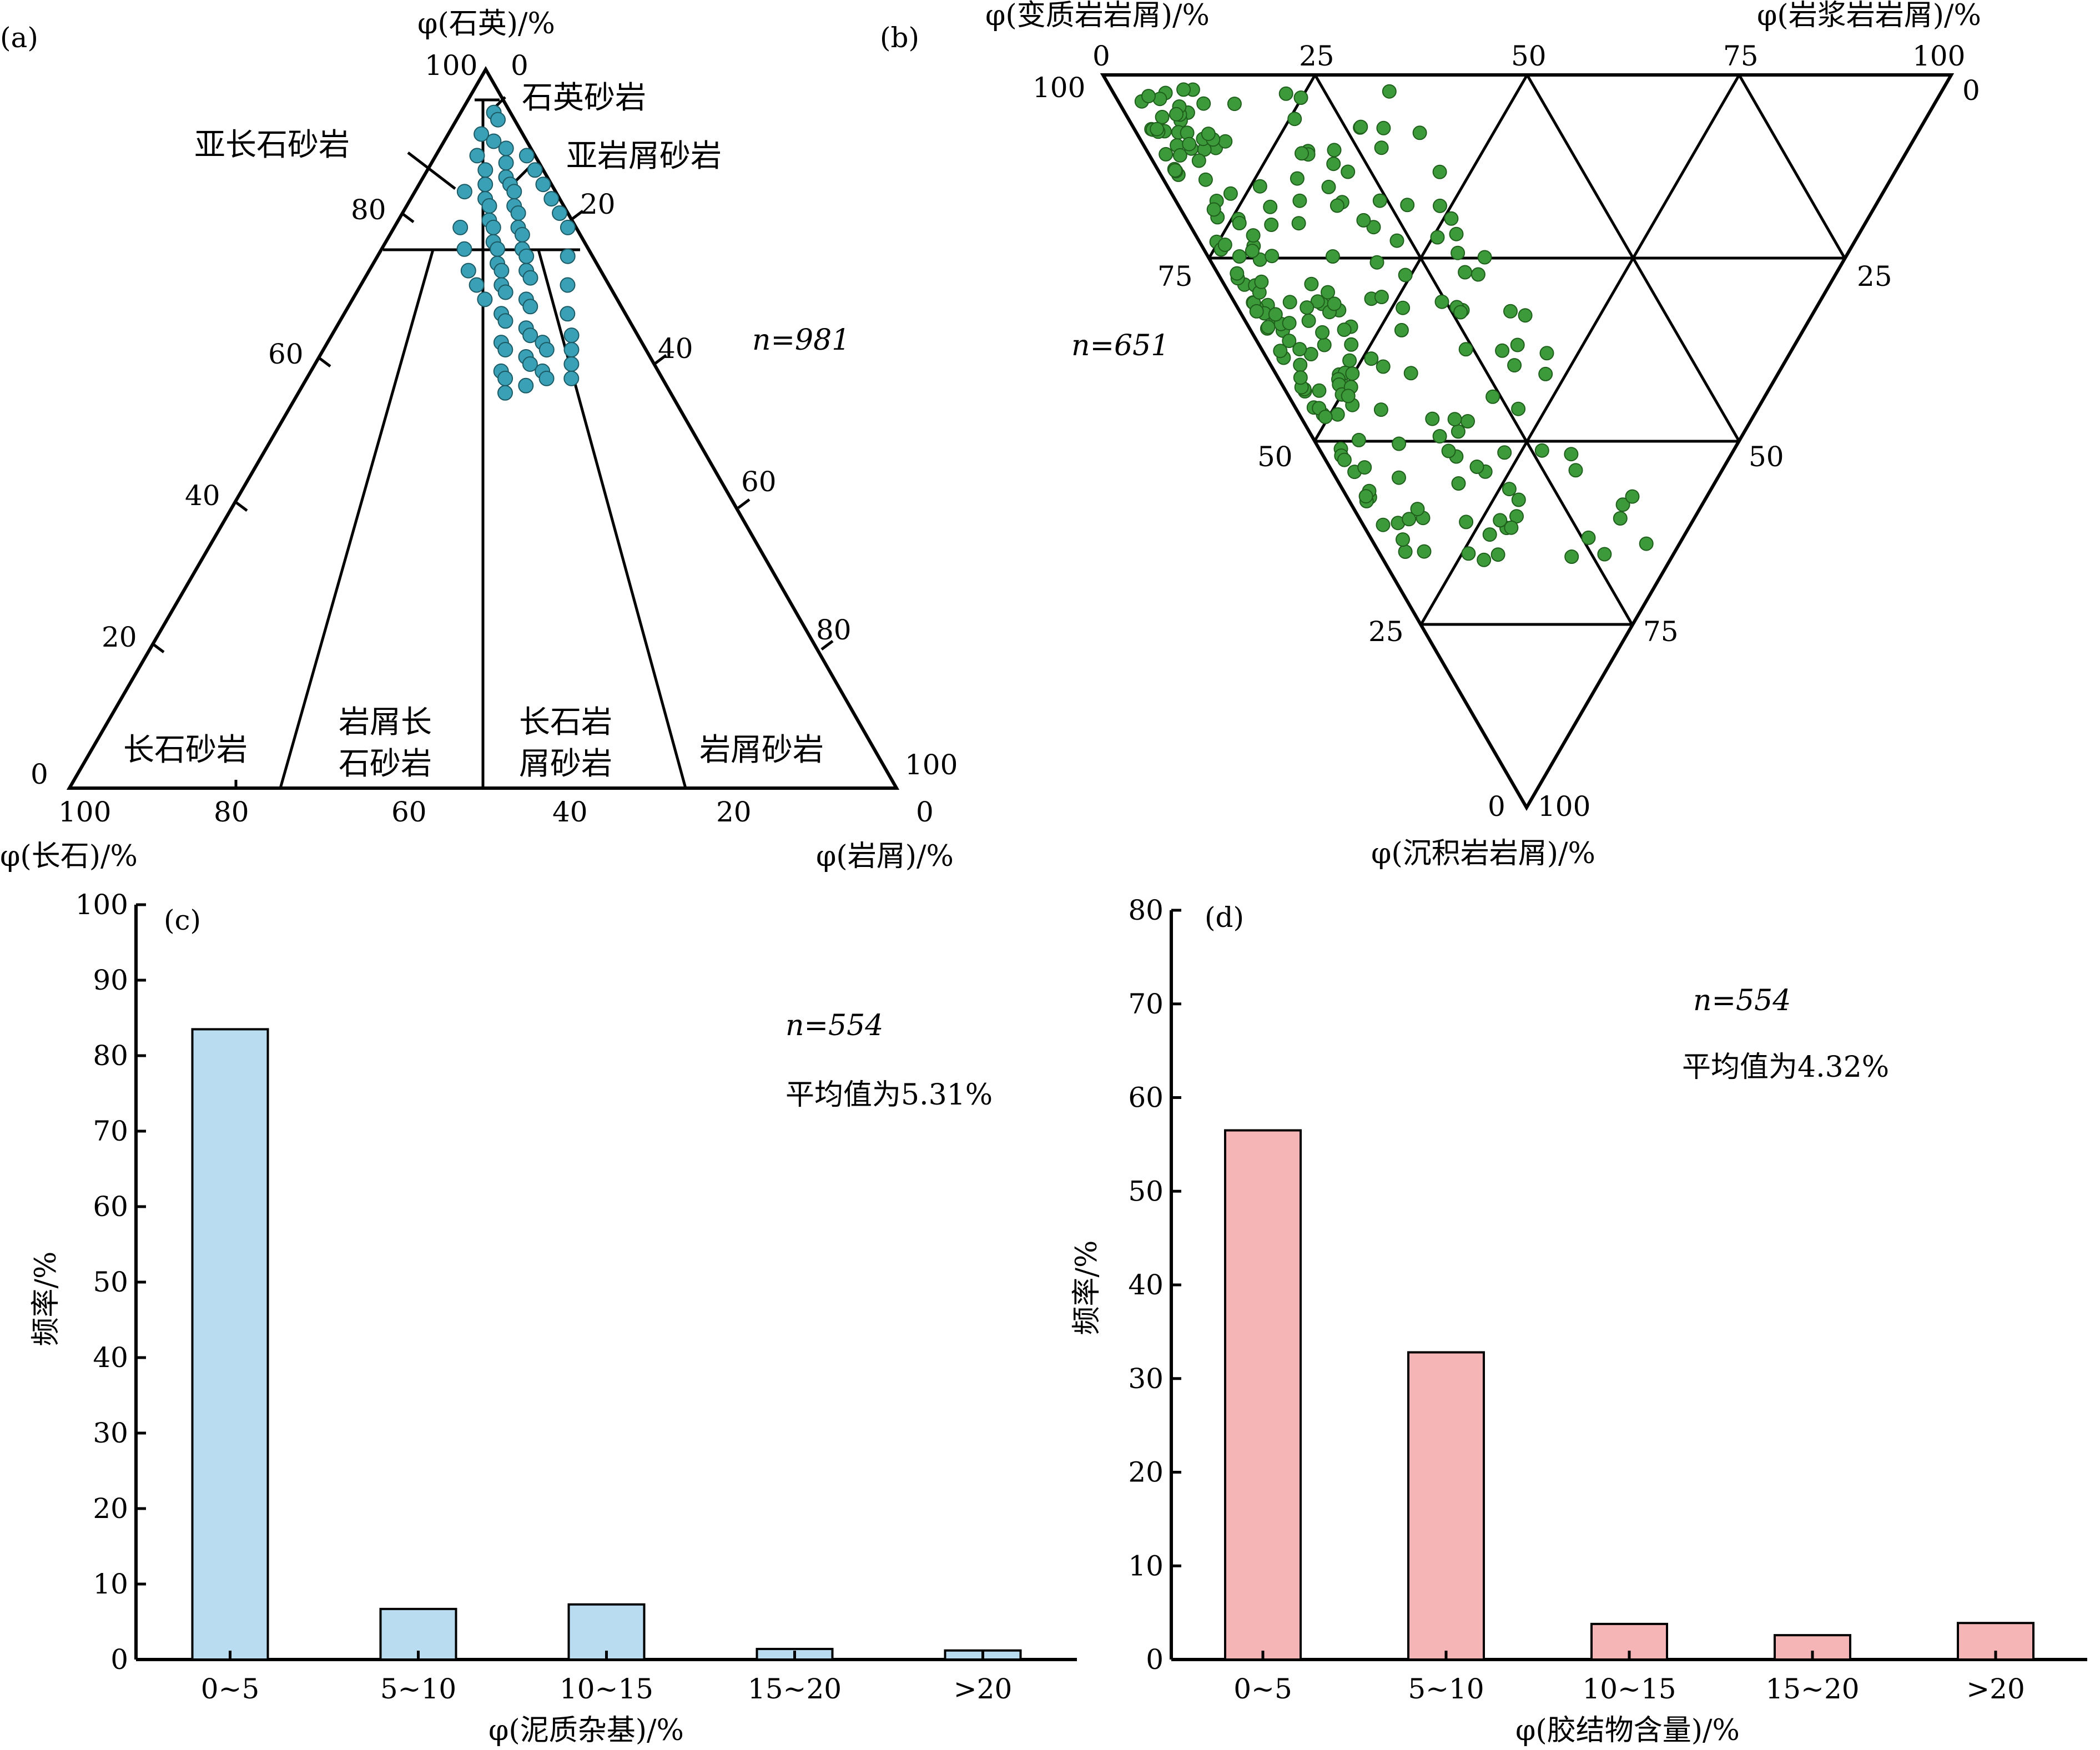 This screenshot has width=2100, height=1750. What do you see at coordinates (385, 764) in the screenshot?
I see `field-label-line2: 石砂岩` at bounding box center [385, 764].